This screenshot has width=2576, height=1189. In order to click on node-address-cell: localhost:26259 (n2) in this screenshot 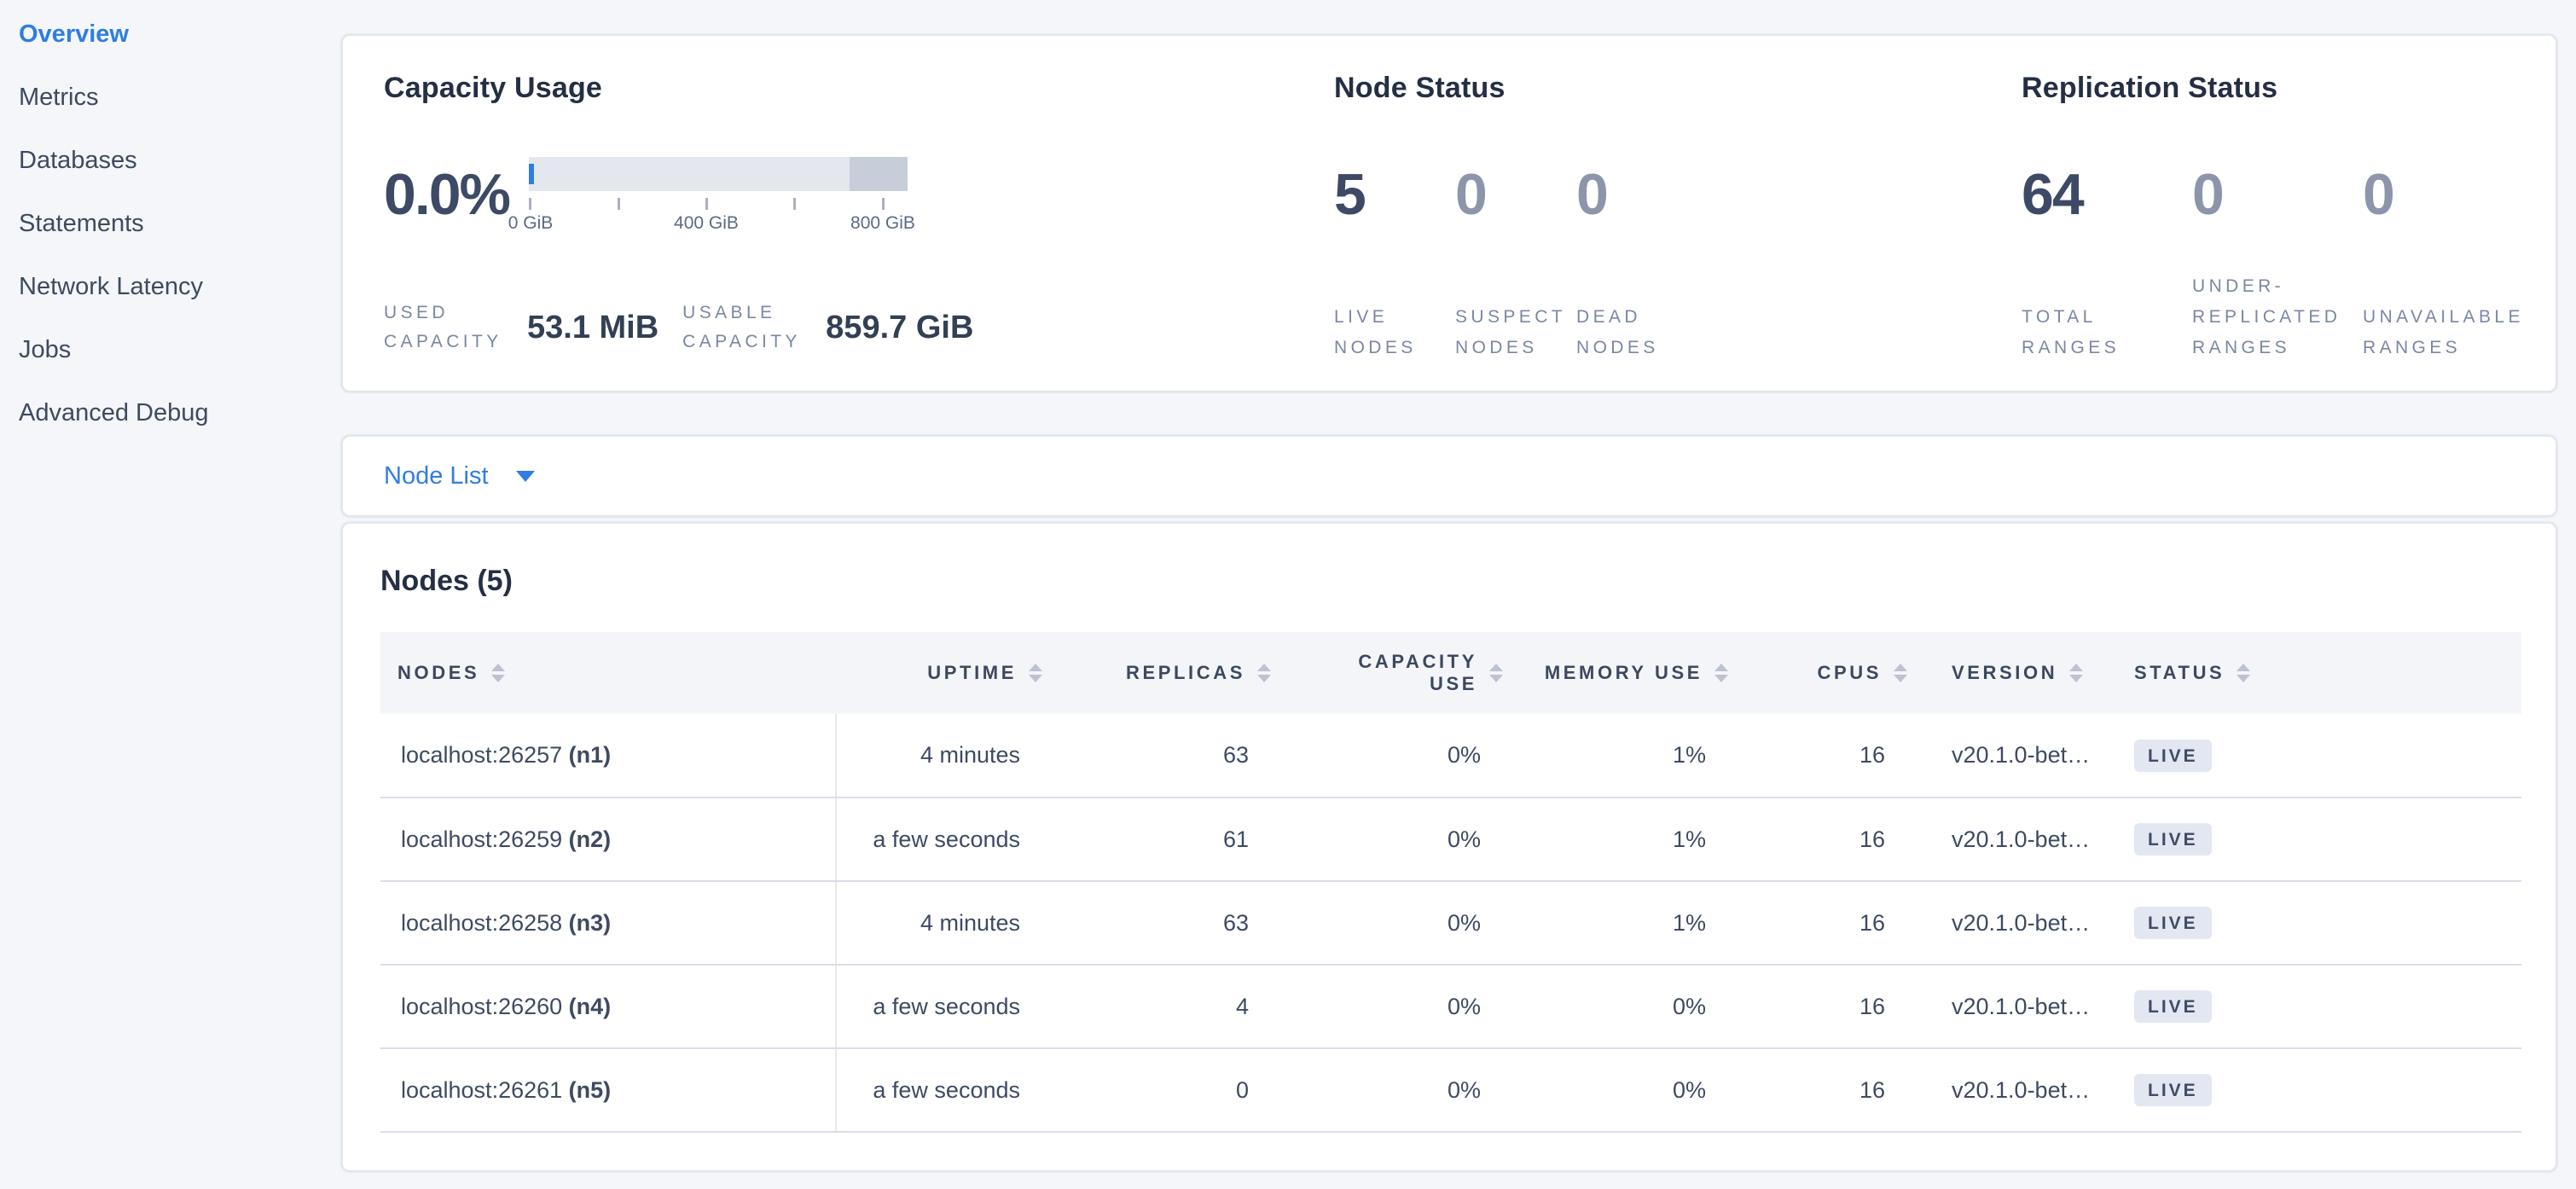, I will do `click(608, 840)`.